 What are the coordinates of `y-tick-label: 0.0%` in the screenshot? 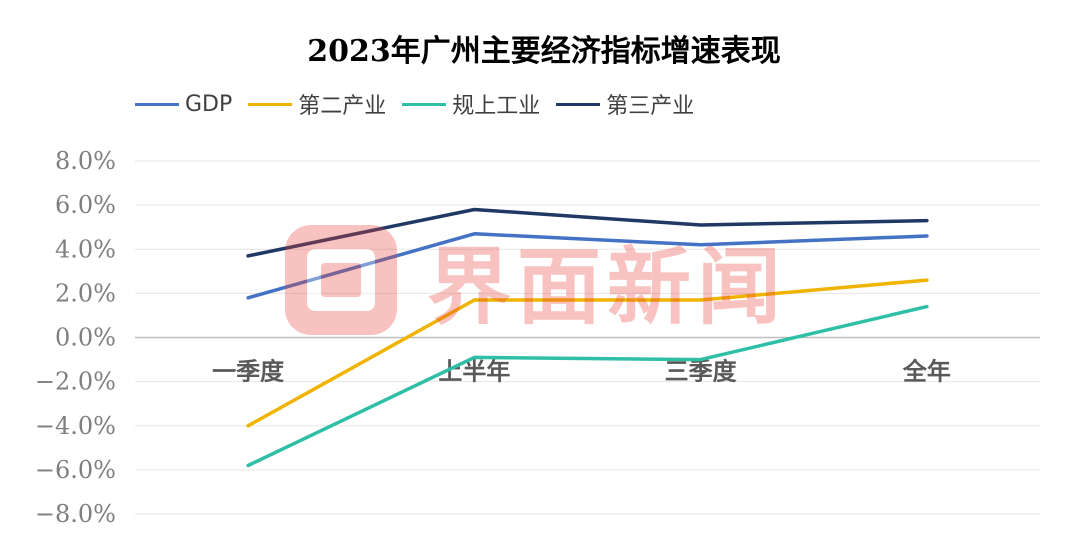 It's located at (85, 338).